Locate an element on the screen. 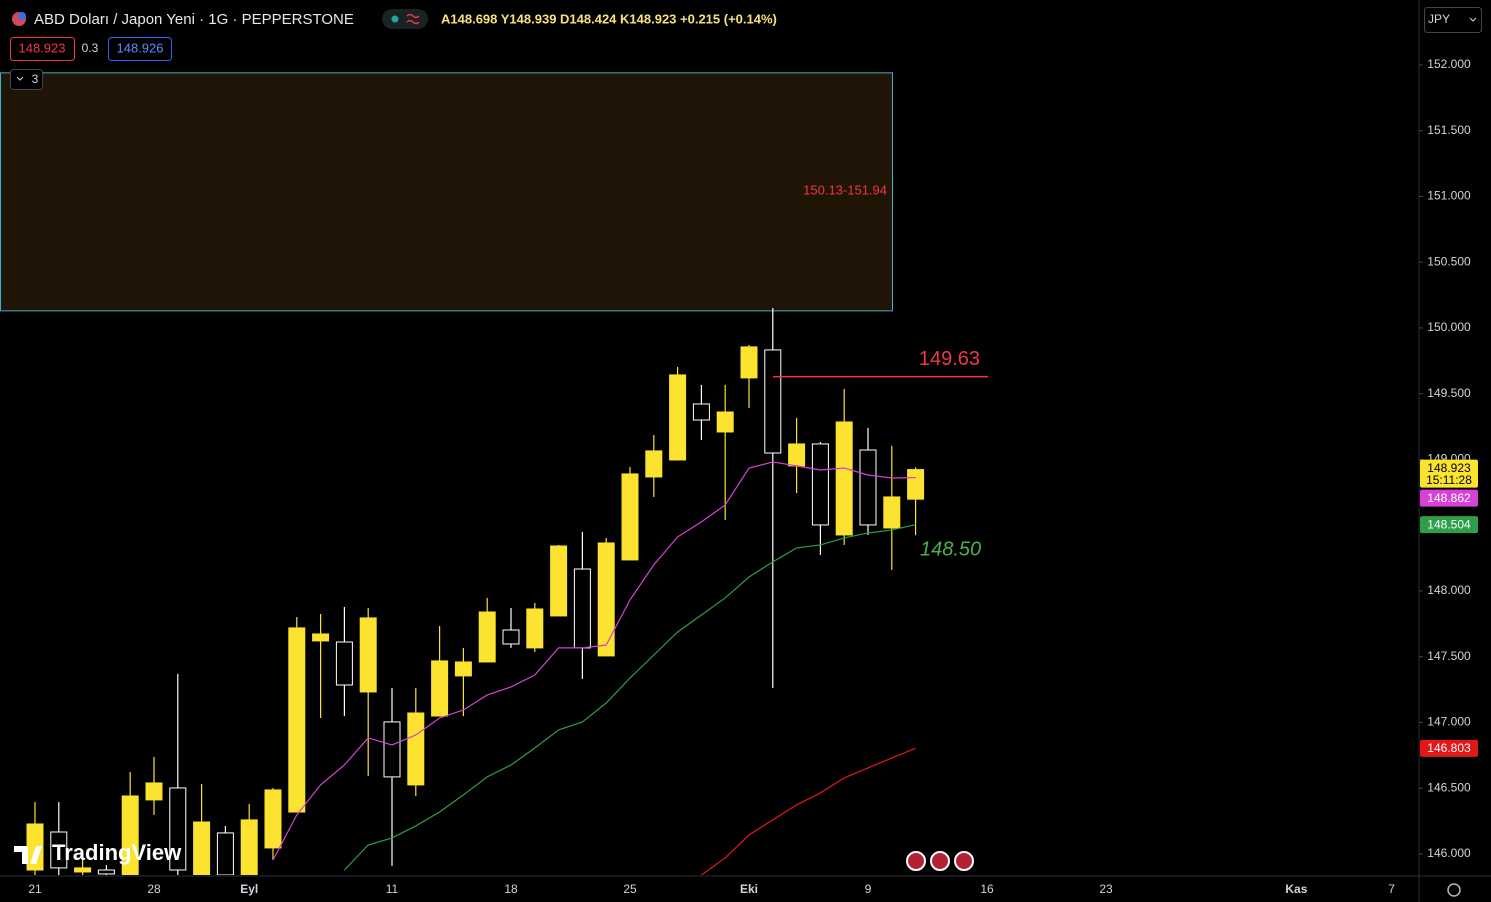  x-tick-label: Eyl is located at coordinates (249, 889).